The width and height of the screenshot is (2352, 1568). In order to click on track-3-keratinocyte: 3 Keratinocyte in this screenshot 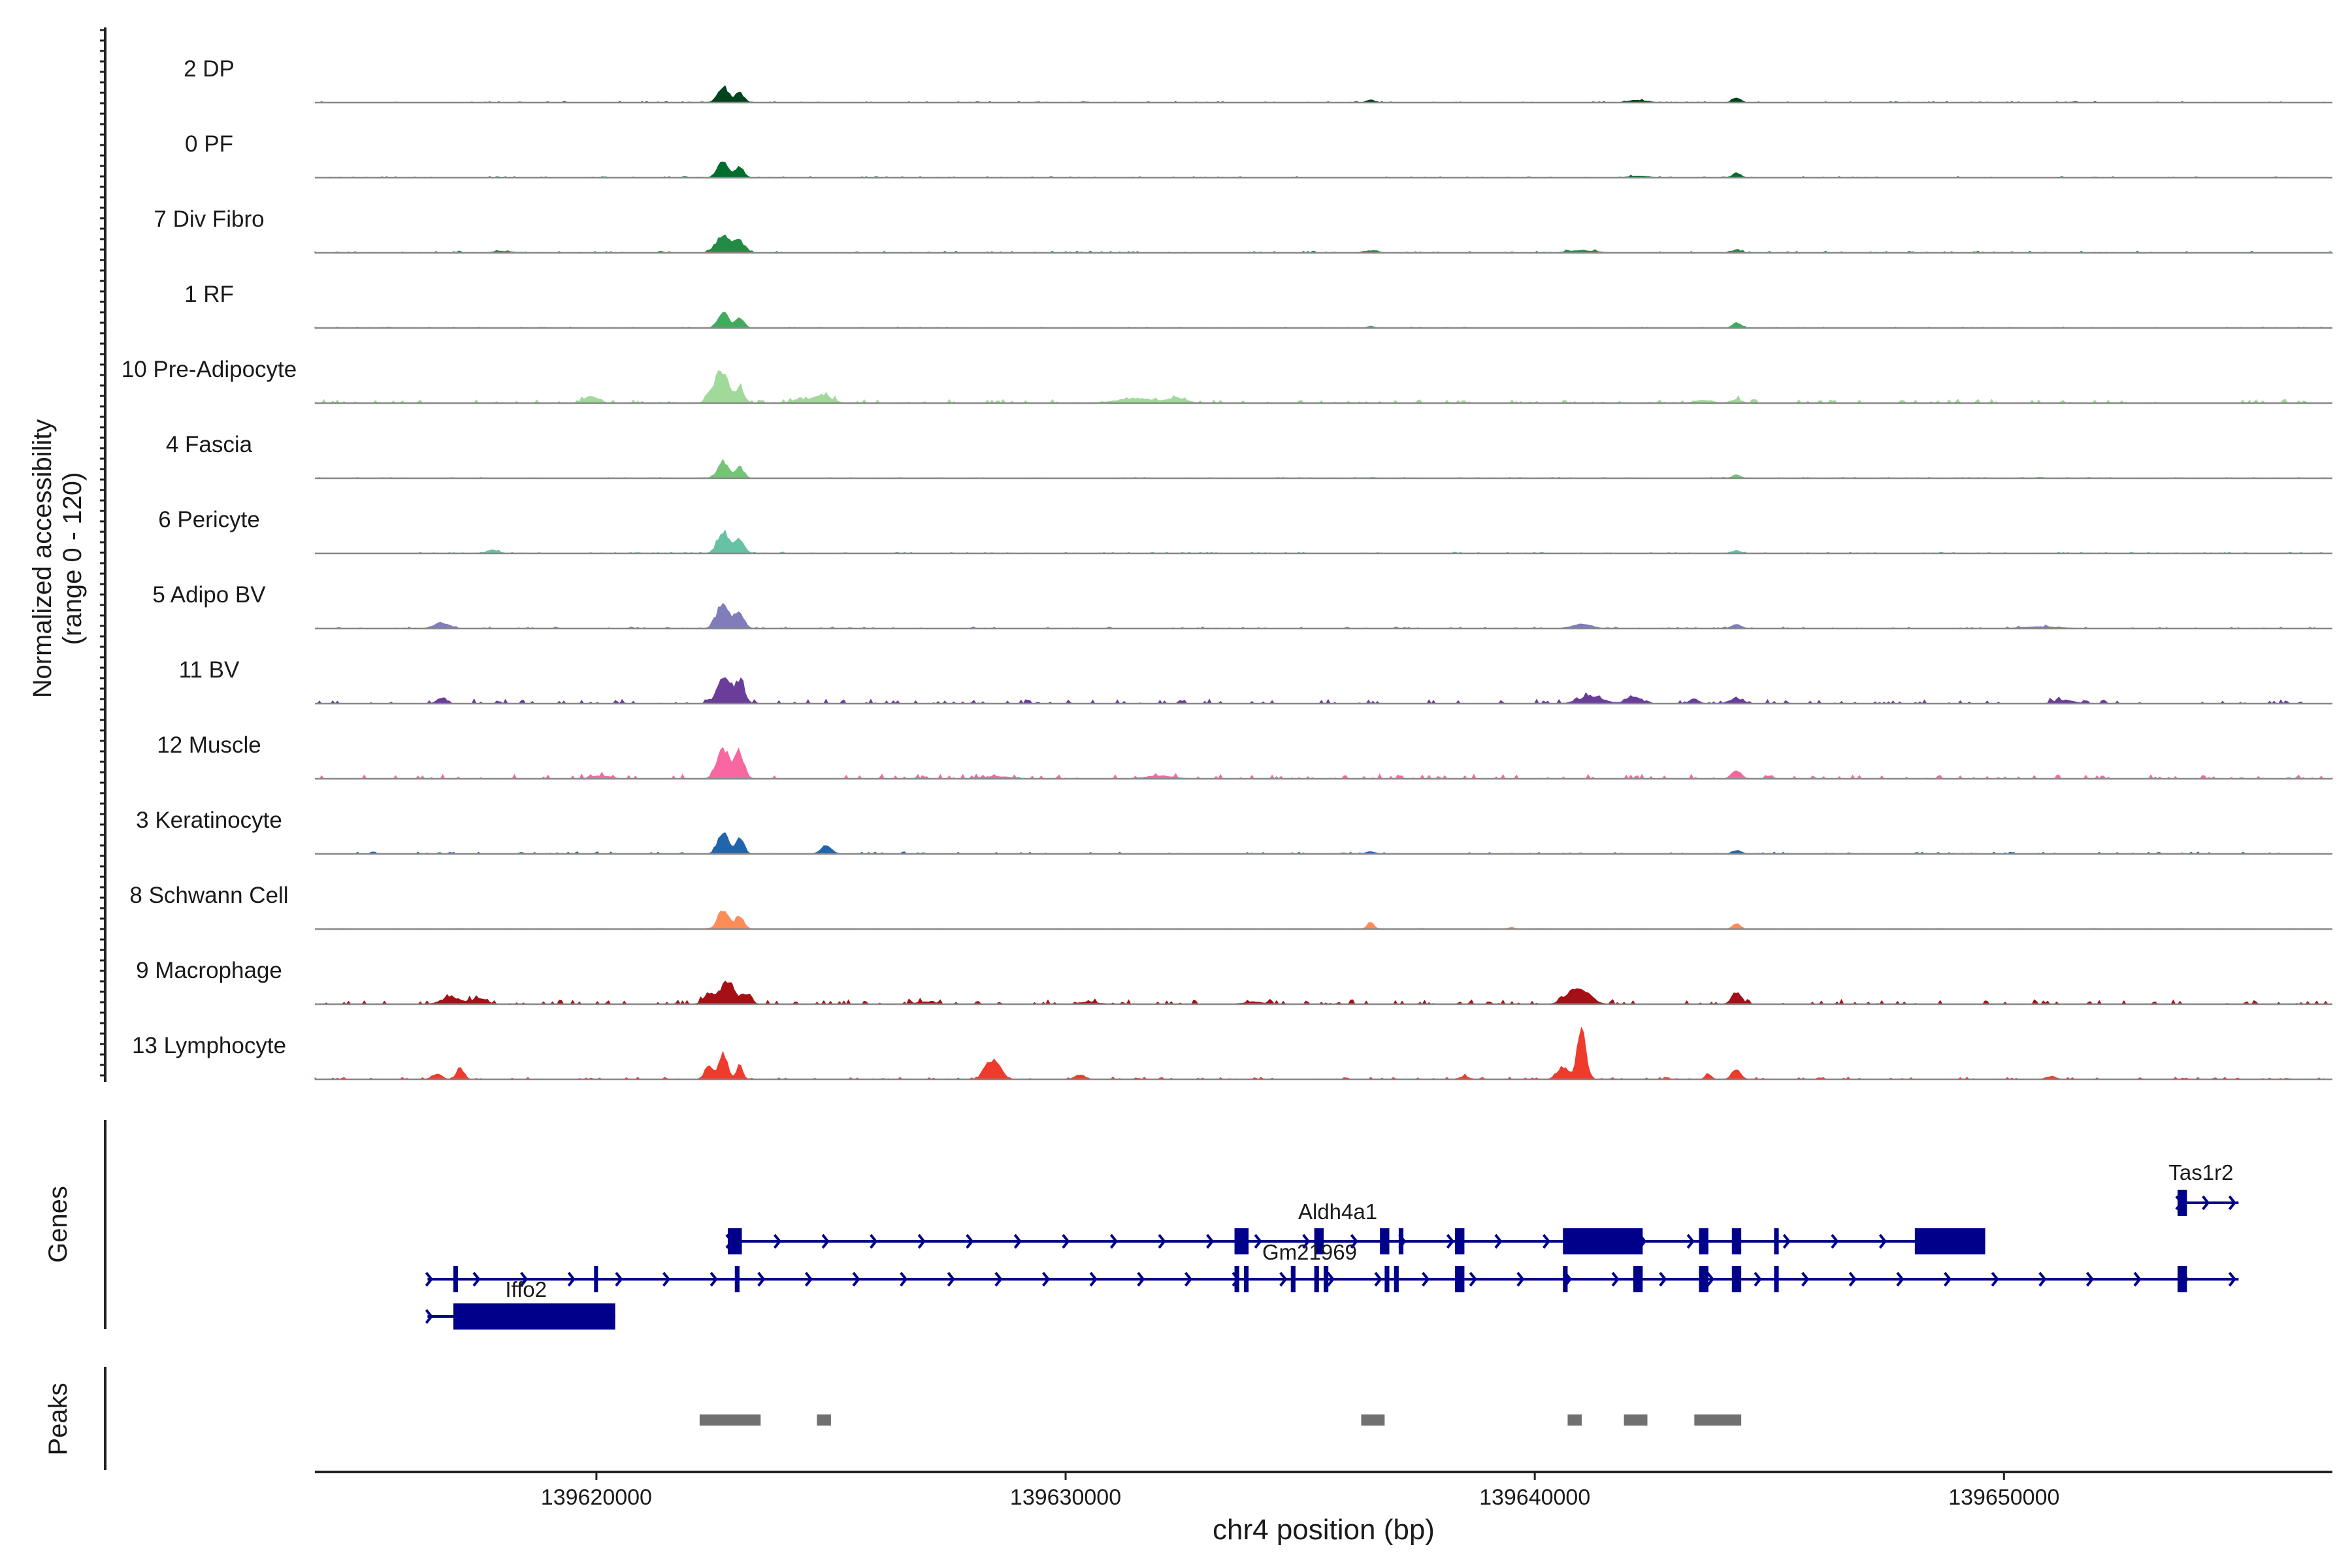, I will do `click(1234, 831)`.